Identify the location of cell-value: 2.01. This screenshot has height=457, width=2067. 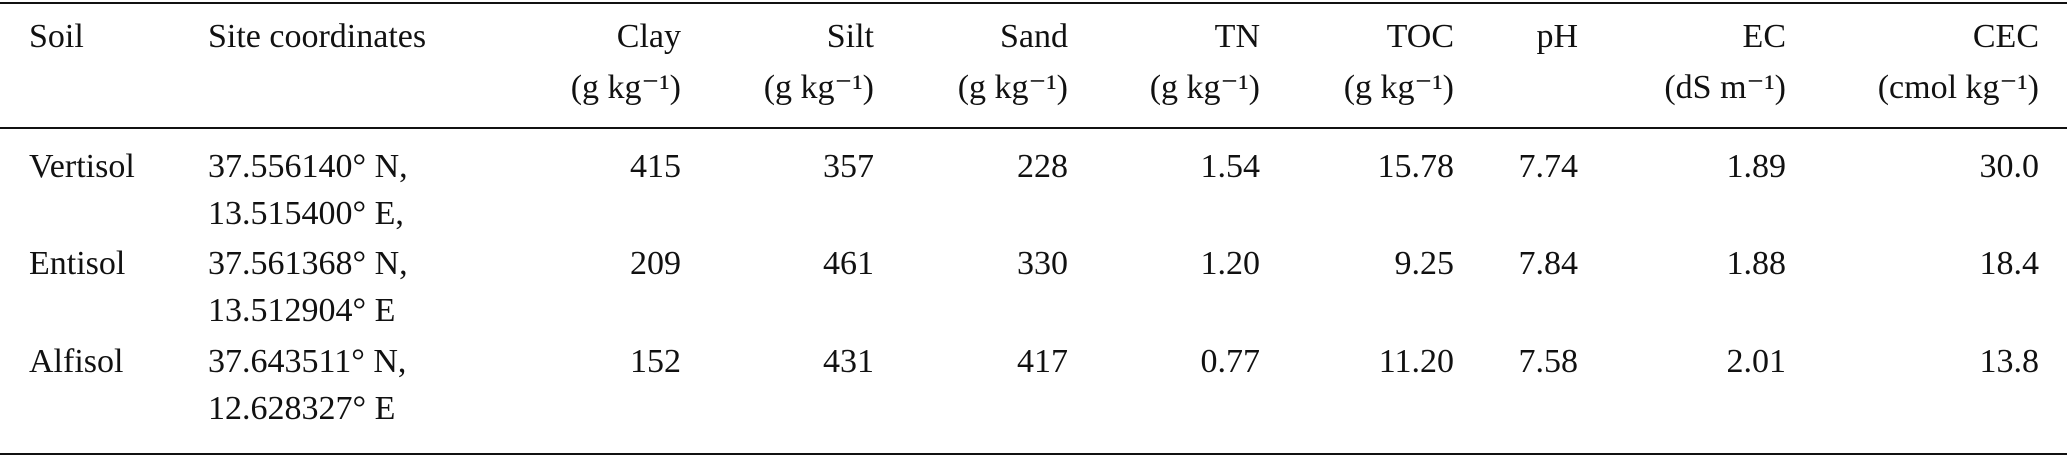
(1756, 361).